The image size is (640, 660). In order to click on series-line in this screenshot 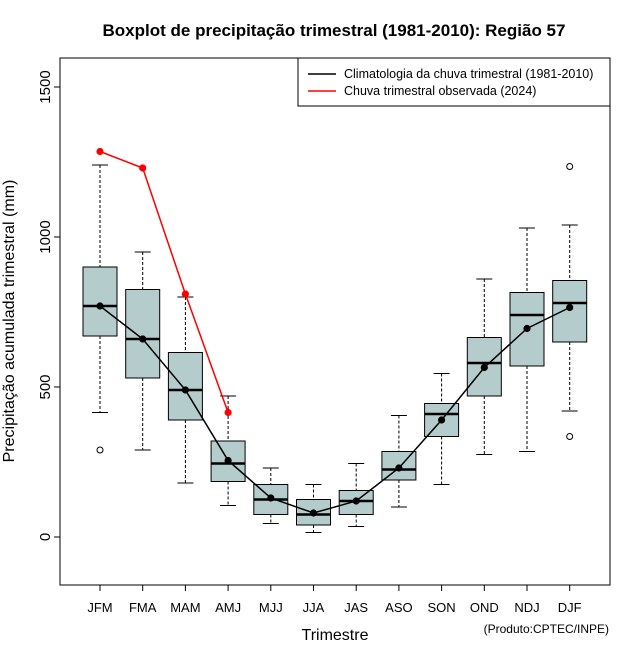, I will do `click(164, 281)`.